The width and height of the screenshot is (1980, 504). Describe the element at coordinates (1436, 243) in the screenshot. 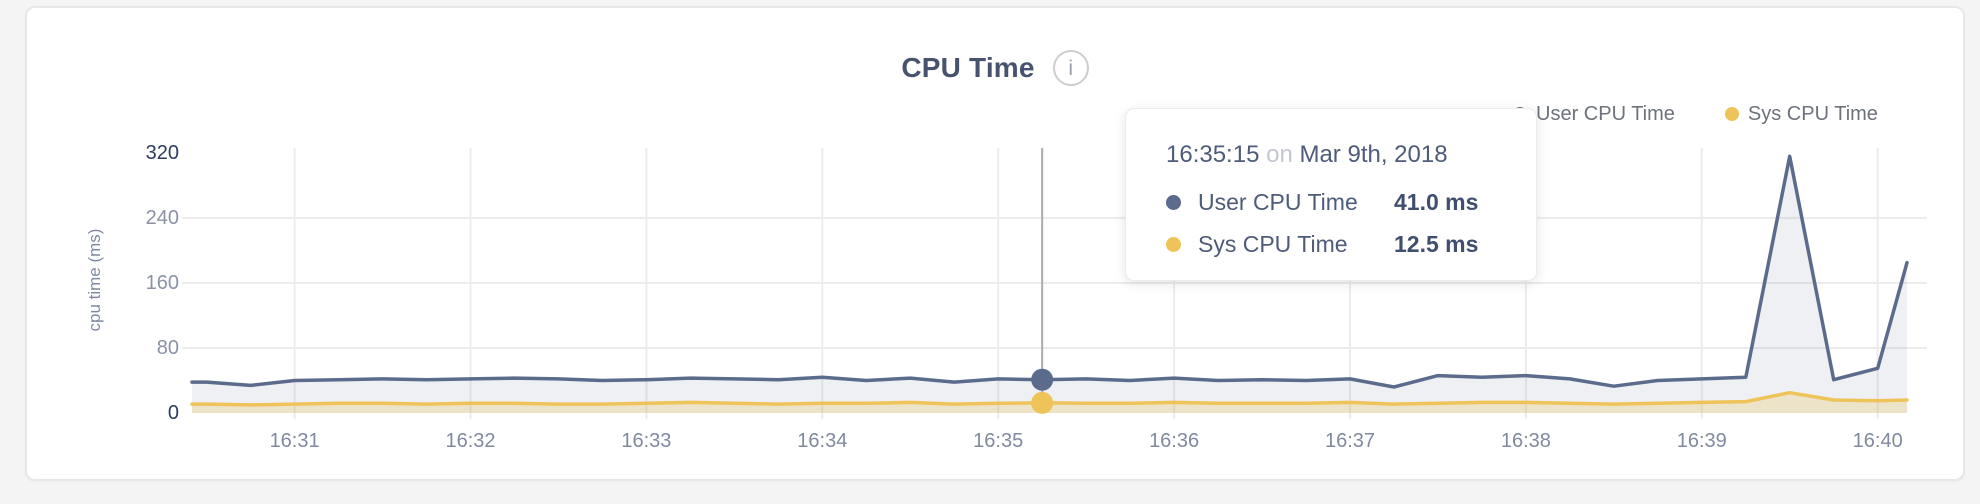

I see `tooltip-series-value: 12.5 ms` at that location.